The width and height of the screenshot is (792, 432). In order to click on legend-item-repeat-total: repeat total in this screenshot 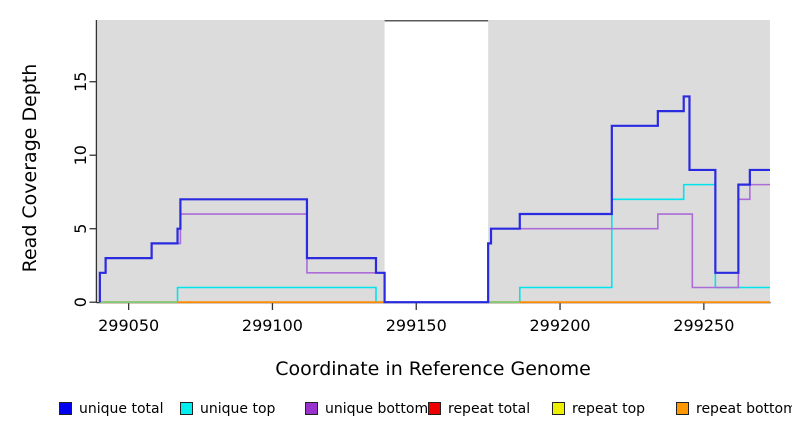, I will do `click(479, 408)`.